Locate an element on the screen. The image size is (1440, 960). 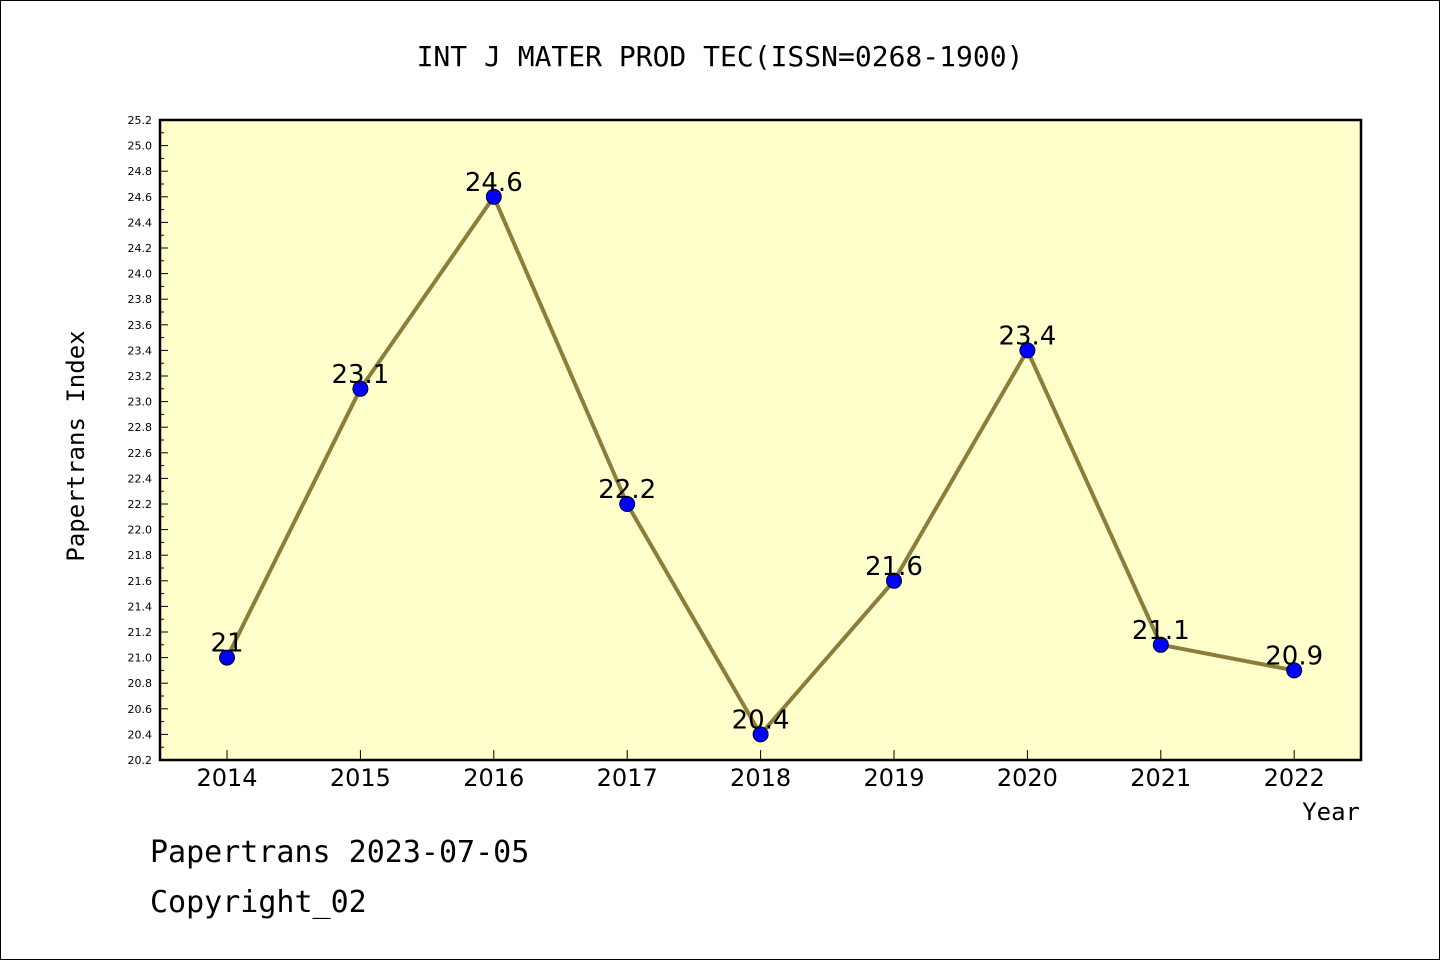
y-tick-label: 24.6 is located at coordinates (140, 197).